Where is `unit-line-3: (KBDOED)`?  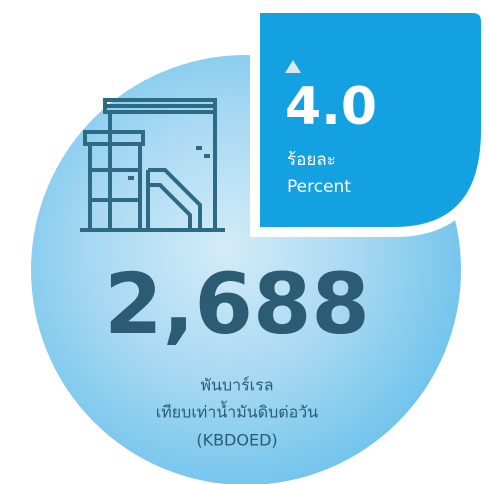
unit-line-3: (KBDOED) is located at coordinates (236, 440).